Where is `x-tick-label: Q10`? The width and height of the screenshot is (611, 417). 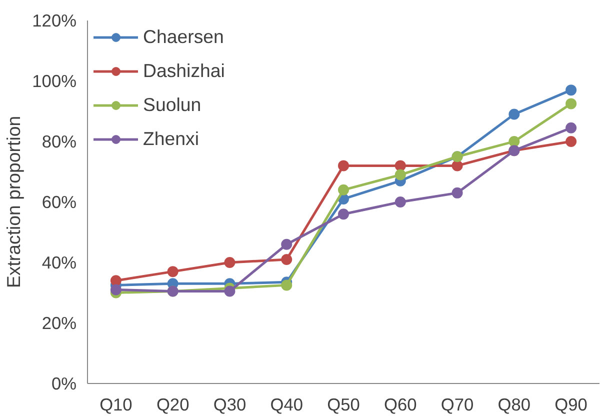 x-tick-label: Q10 is located at coordinates (116, 404).